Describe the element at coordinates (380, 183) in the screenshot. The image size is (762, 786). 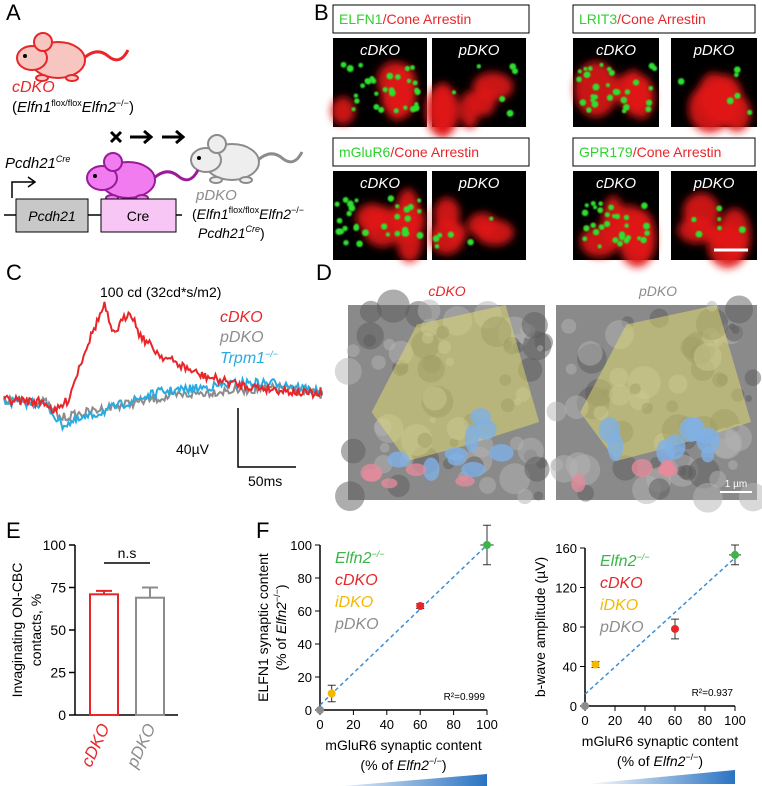
I see `micrograph-label: cDKO` at that location.